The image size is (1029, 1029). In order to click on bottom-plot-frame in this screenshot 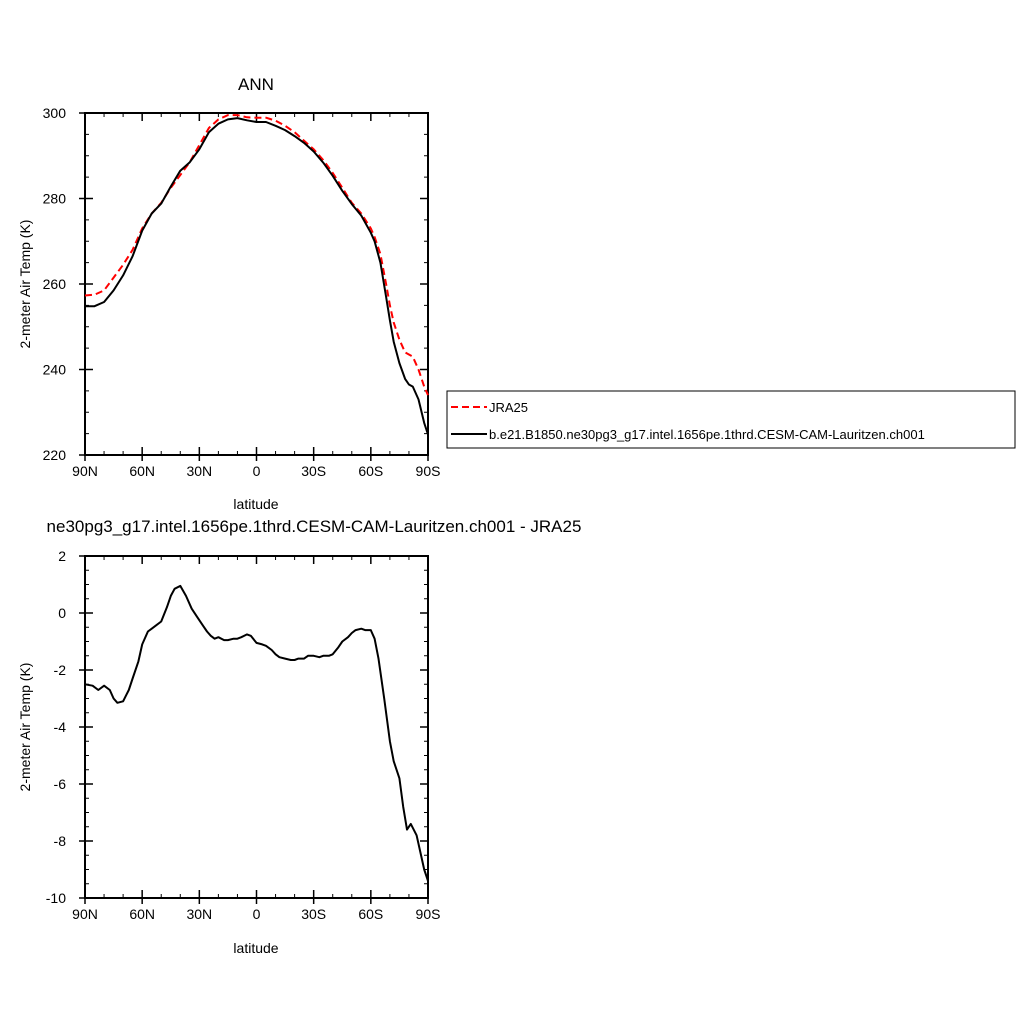, I will do `click(256, 727)`.